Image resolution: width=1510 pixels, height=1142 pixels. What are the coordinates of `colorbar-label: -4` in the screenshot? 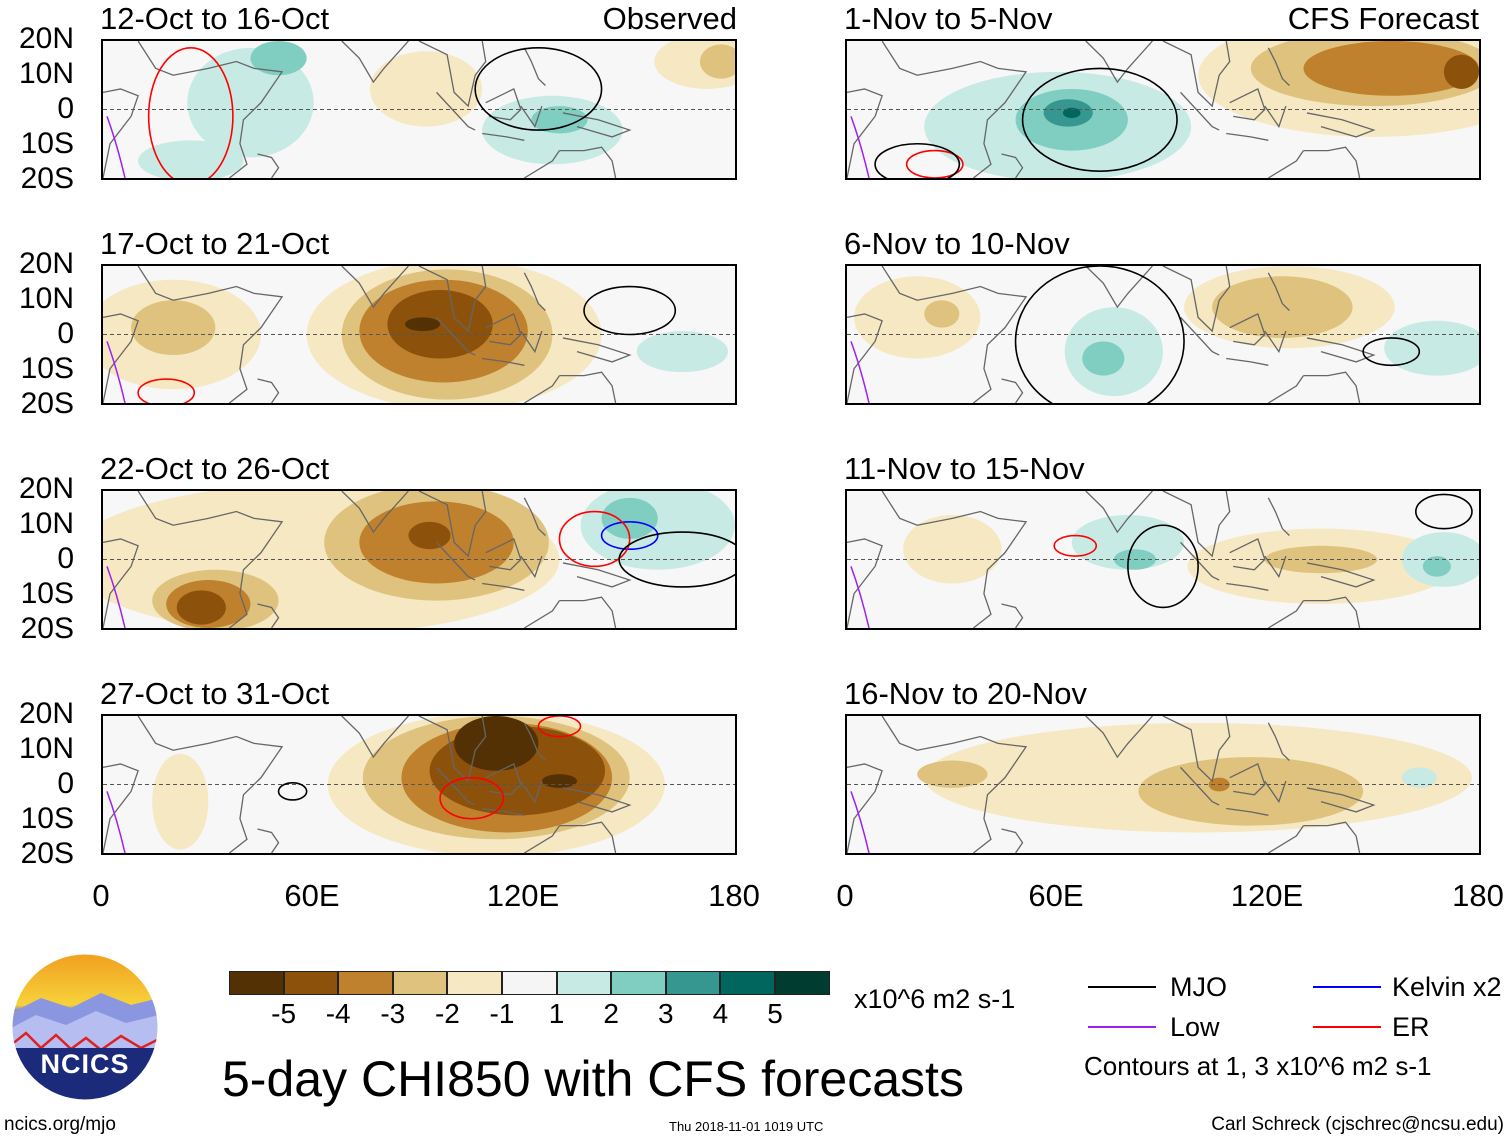 It's located at (338, 1013).